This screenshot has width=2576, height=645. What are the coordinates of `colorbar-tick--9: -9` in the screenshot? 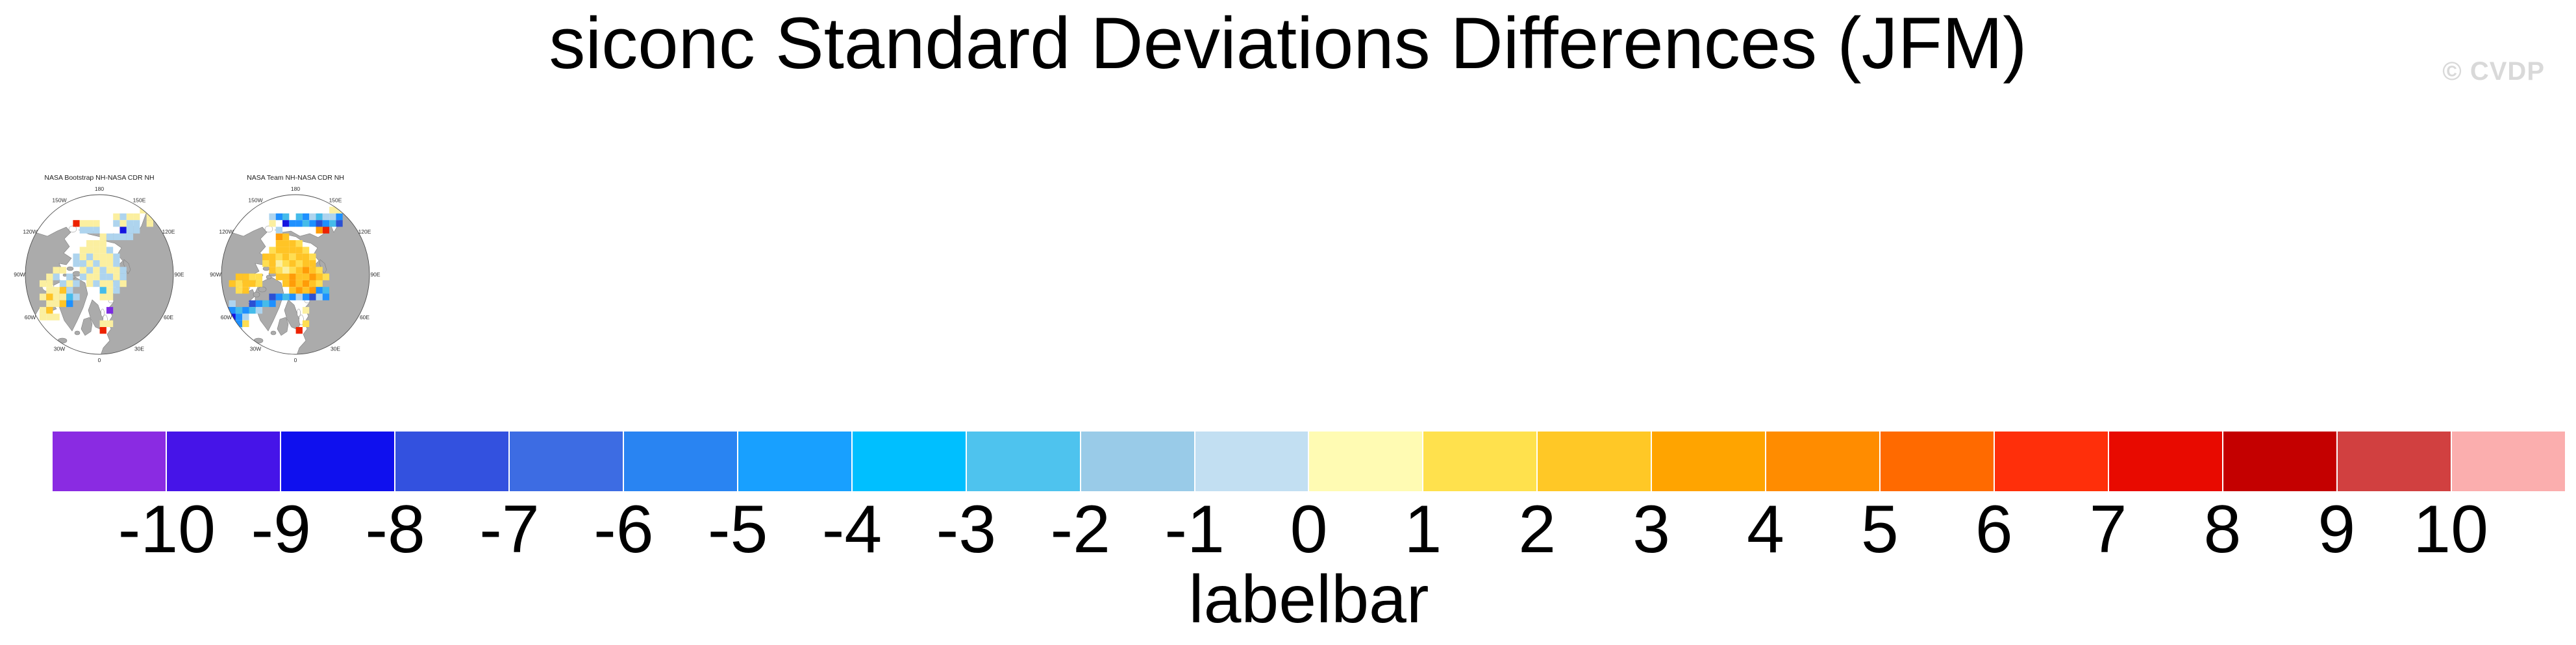 It's located at (281, 529).